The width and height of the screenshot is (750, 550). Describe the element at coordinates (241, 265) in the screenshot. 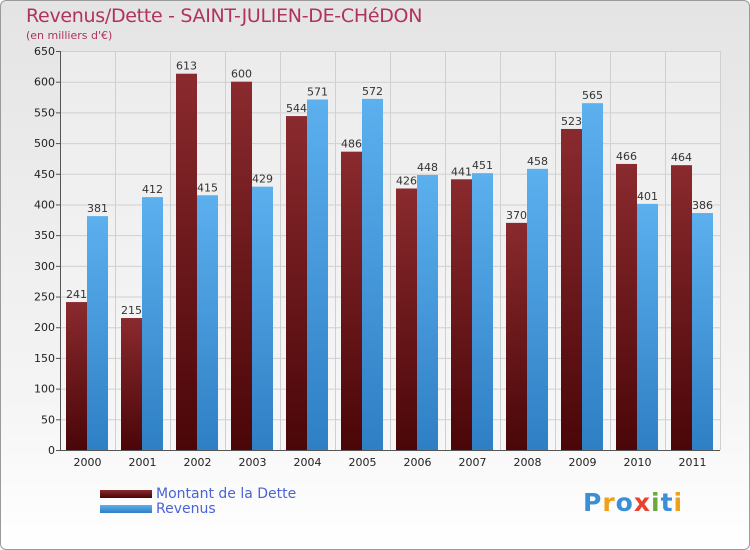

I see `bar-dette-2003` at that location.